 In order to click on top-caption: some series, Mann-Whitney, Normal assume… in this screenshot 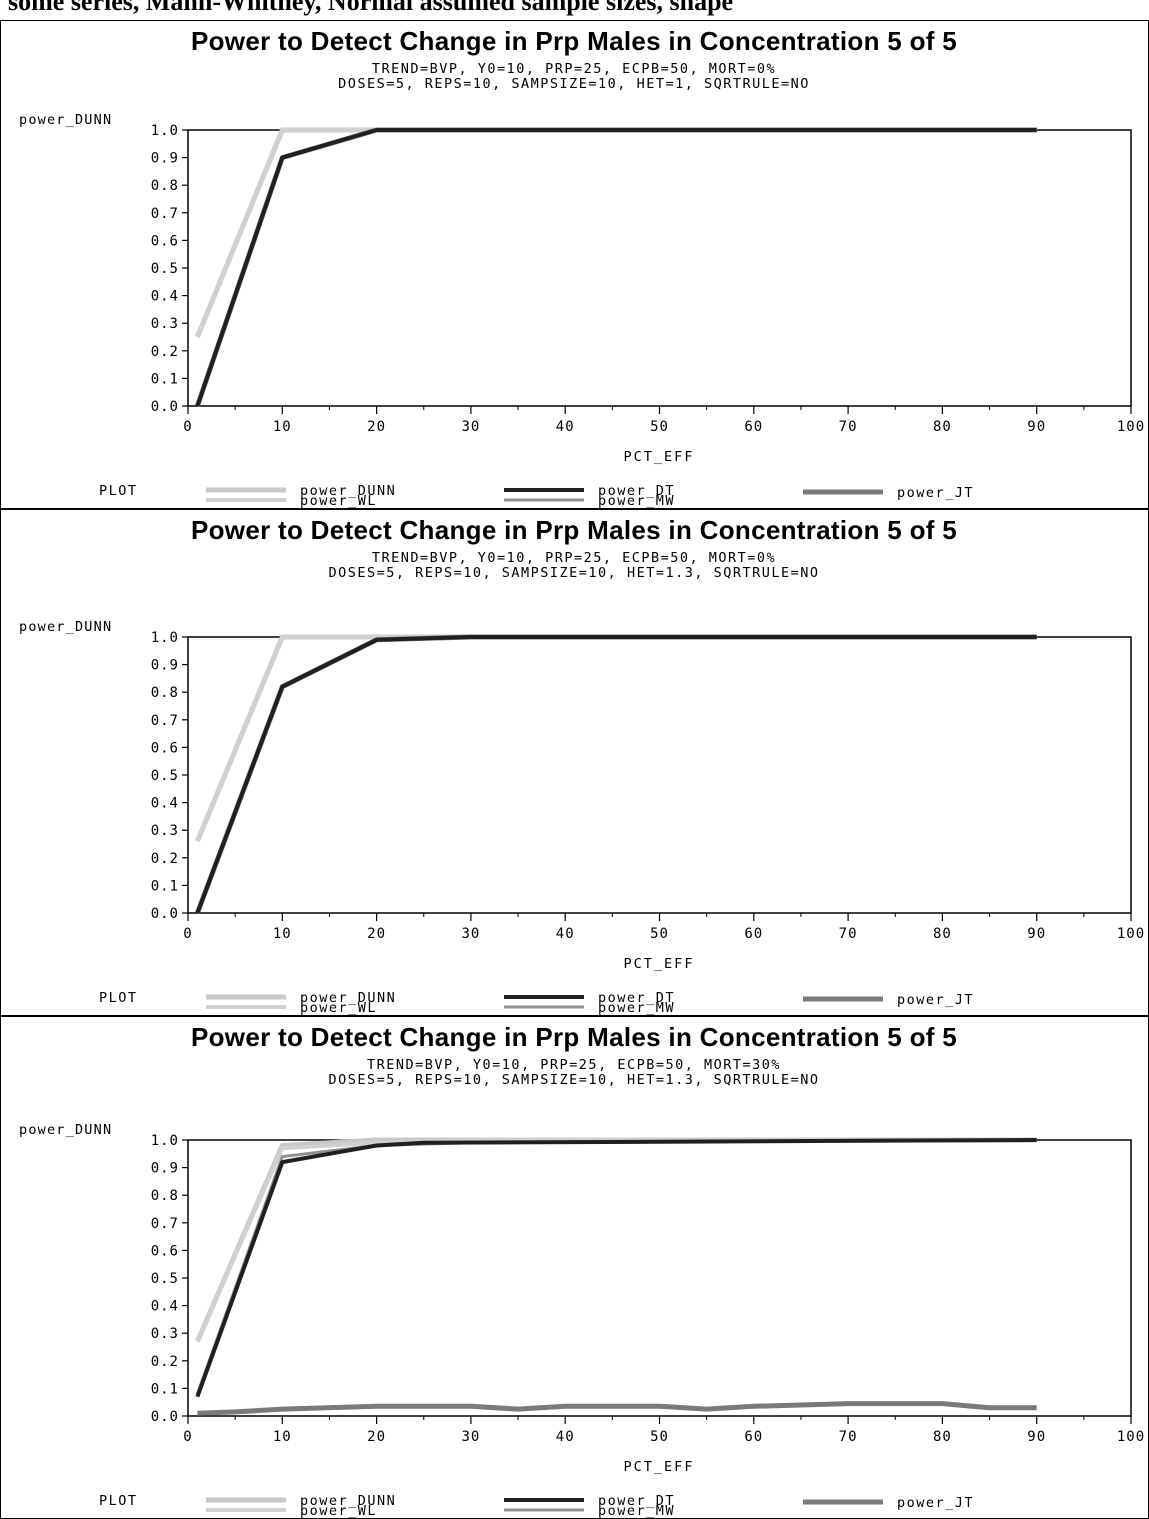, I will do `click(371, 8)`.